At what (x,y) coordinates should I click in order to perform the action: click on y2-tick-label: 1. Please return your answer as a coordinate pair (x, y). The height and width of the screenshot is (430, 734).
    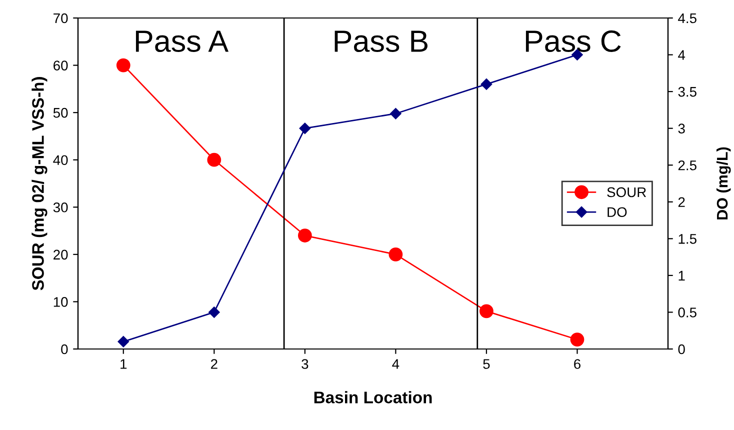
    Looking at the image, I should click on (681, 275).